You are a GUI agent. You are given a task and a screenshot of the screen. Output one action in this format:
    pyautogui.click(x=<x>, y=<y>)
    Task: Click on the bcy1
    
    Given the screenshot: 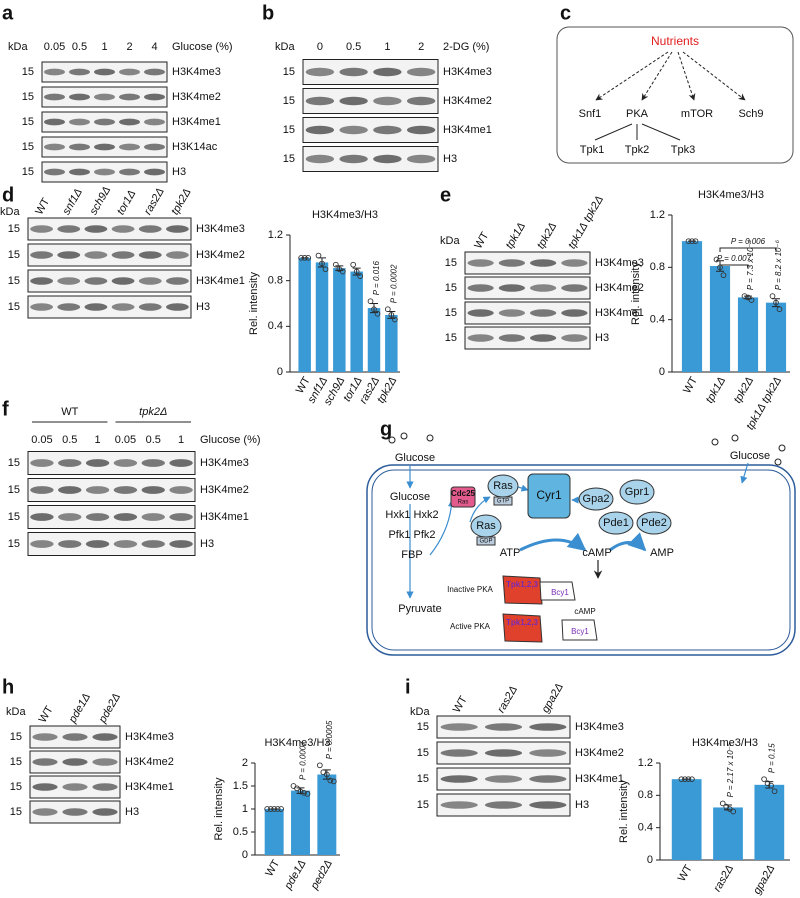 What is the action you would take?
    pyautogui.click(x=579, y=630)
    